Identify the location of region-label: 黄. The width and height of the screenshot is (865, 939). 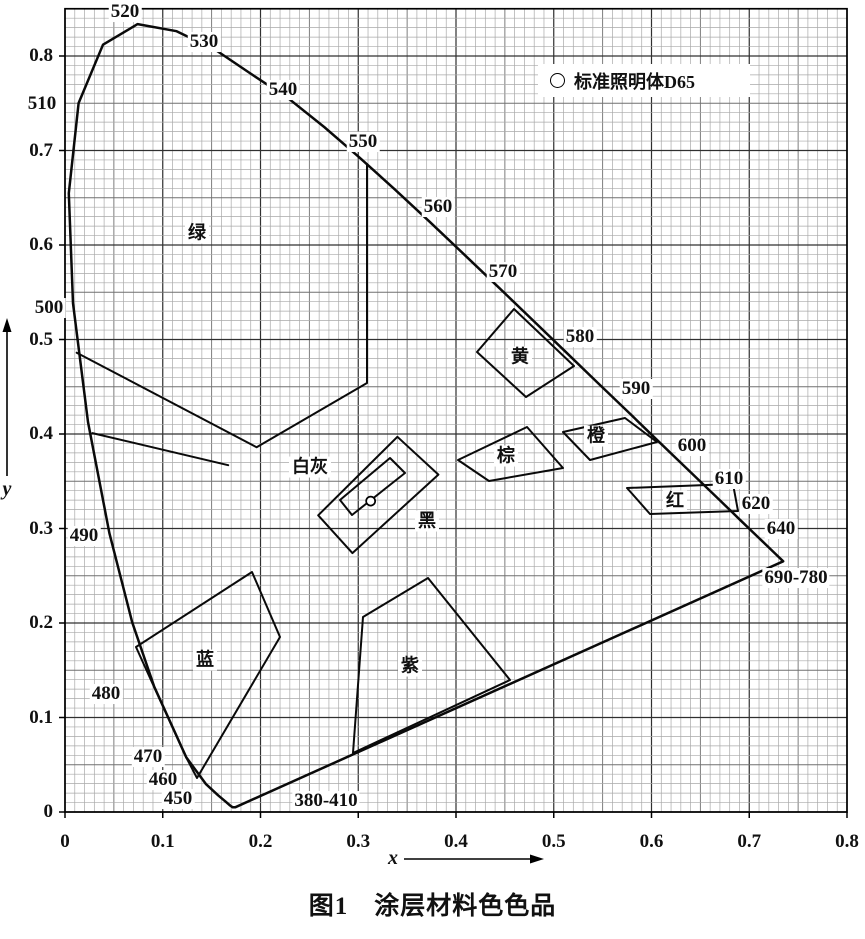
(520, 357).